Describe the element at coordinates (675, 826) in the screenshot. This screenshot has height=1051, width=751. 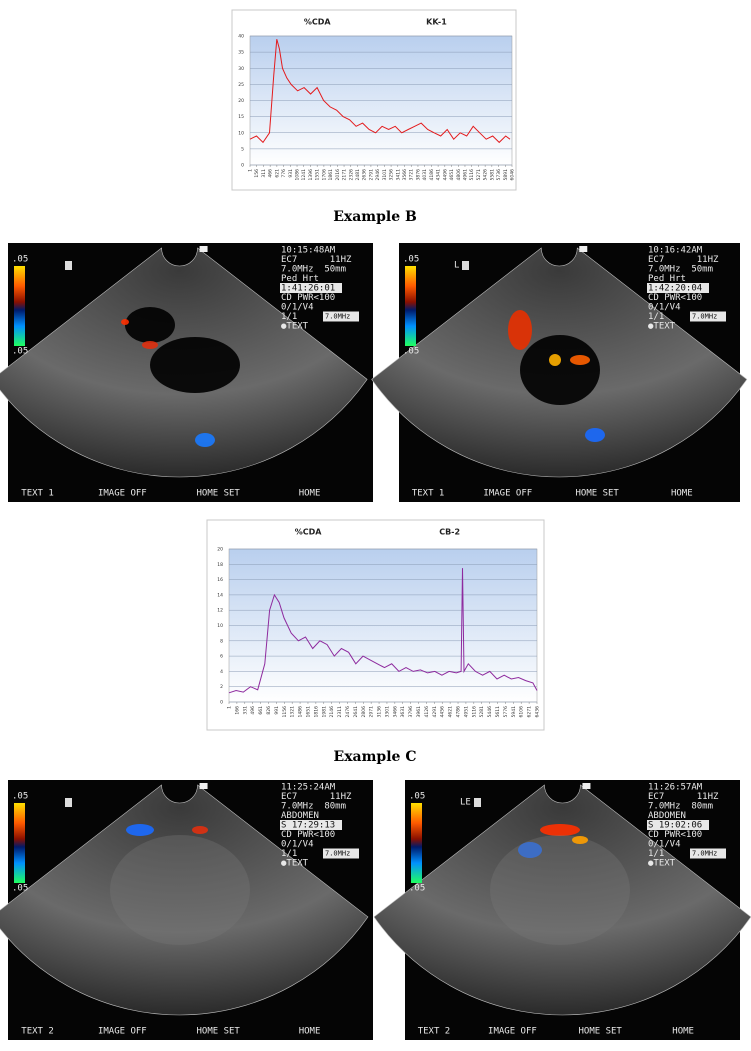
I see `info-line: S 19:02:06` at that location.